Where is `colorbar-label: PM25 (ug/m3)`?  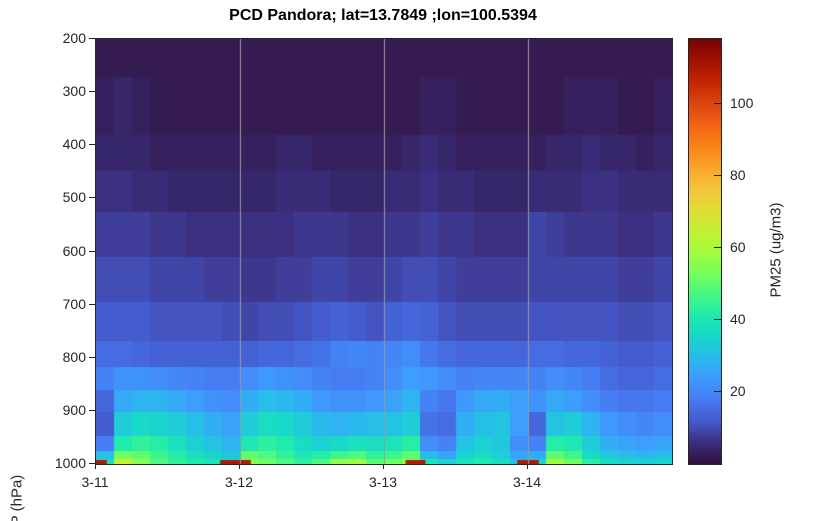 colorbar-label: PM25 (ug/m3) is located at coordinates (776, 250).